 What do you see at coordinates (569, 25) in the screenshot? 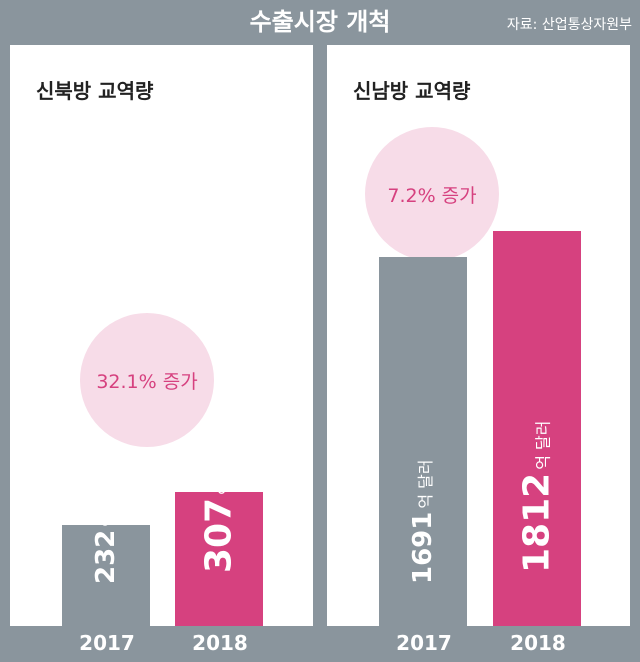
I see `source-note: 자료: 산업통상자원부` at bounding box center [569, 25].